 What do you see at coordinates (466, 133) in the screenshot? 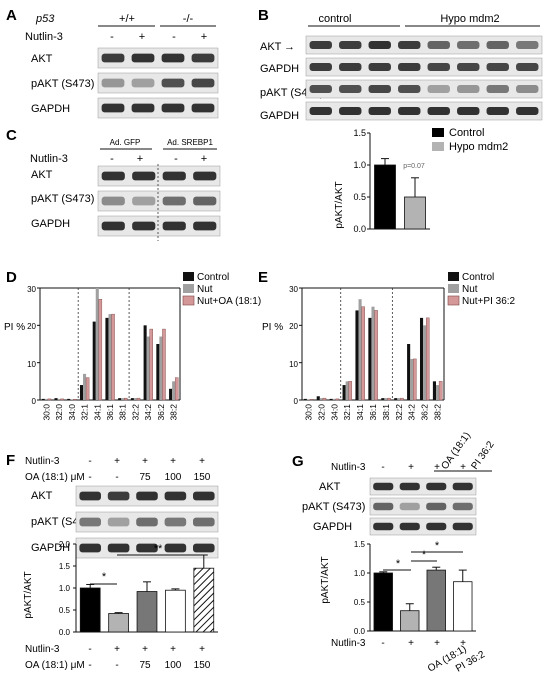
I see `panel-b-legend-control: Control` at bounding box center [466, 133].